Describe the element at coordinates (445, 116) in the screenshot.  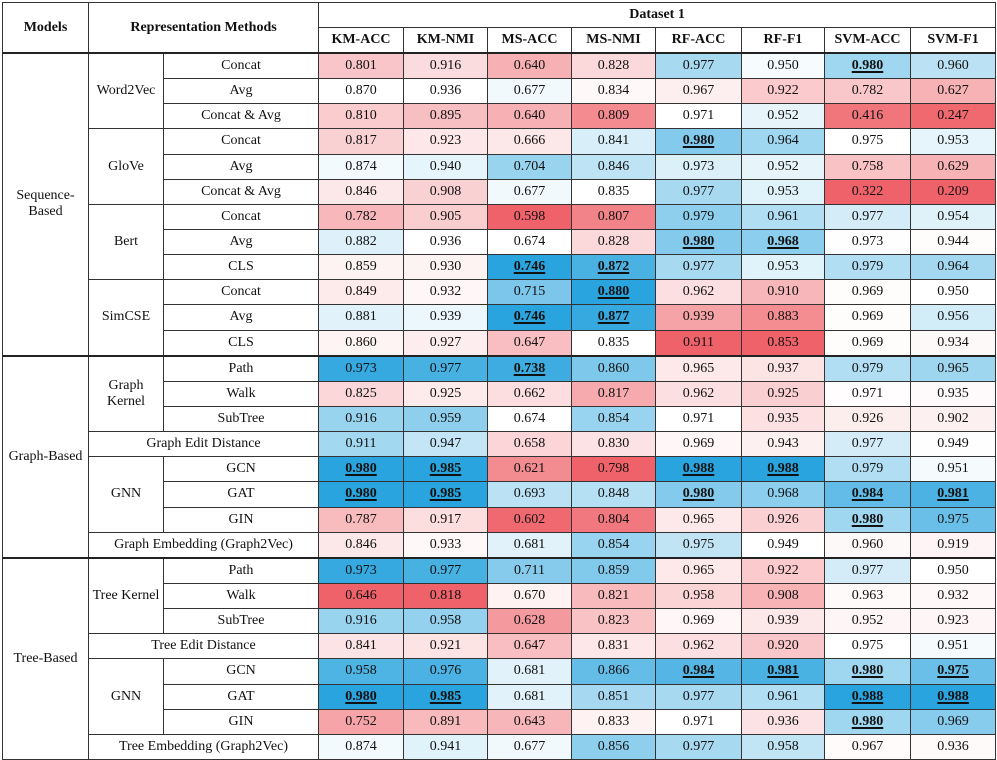
I see `heat-cell-km-nmi: 0.895` at that location.